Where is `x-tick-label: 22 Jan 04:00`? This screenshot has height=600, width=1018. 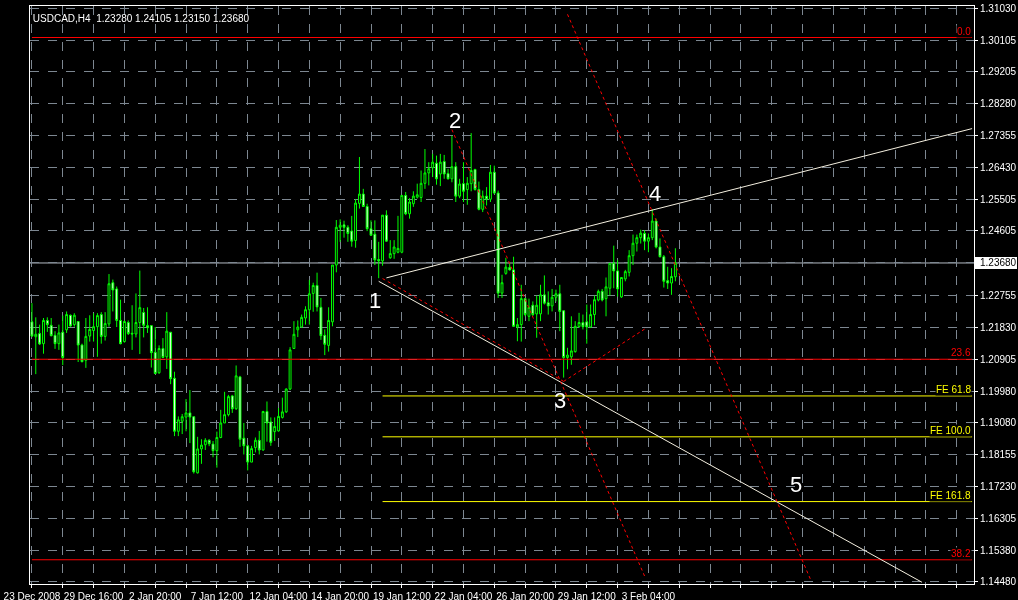
x-tick-label: 22 Jan 04:00 is located at coordinates (463, 595).